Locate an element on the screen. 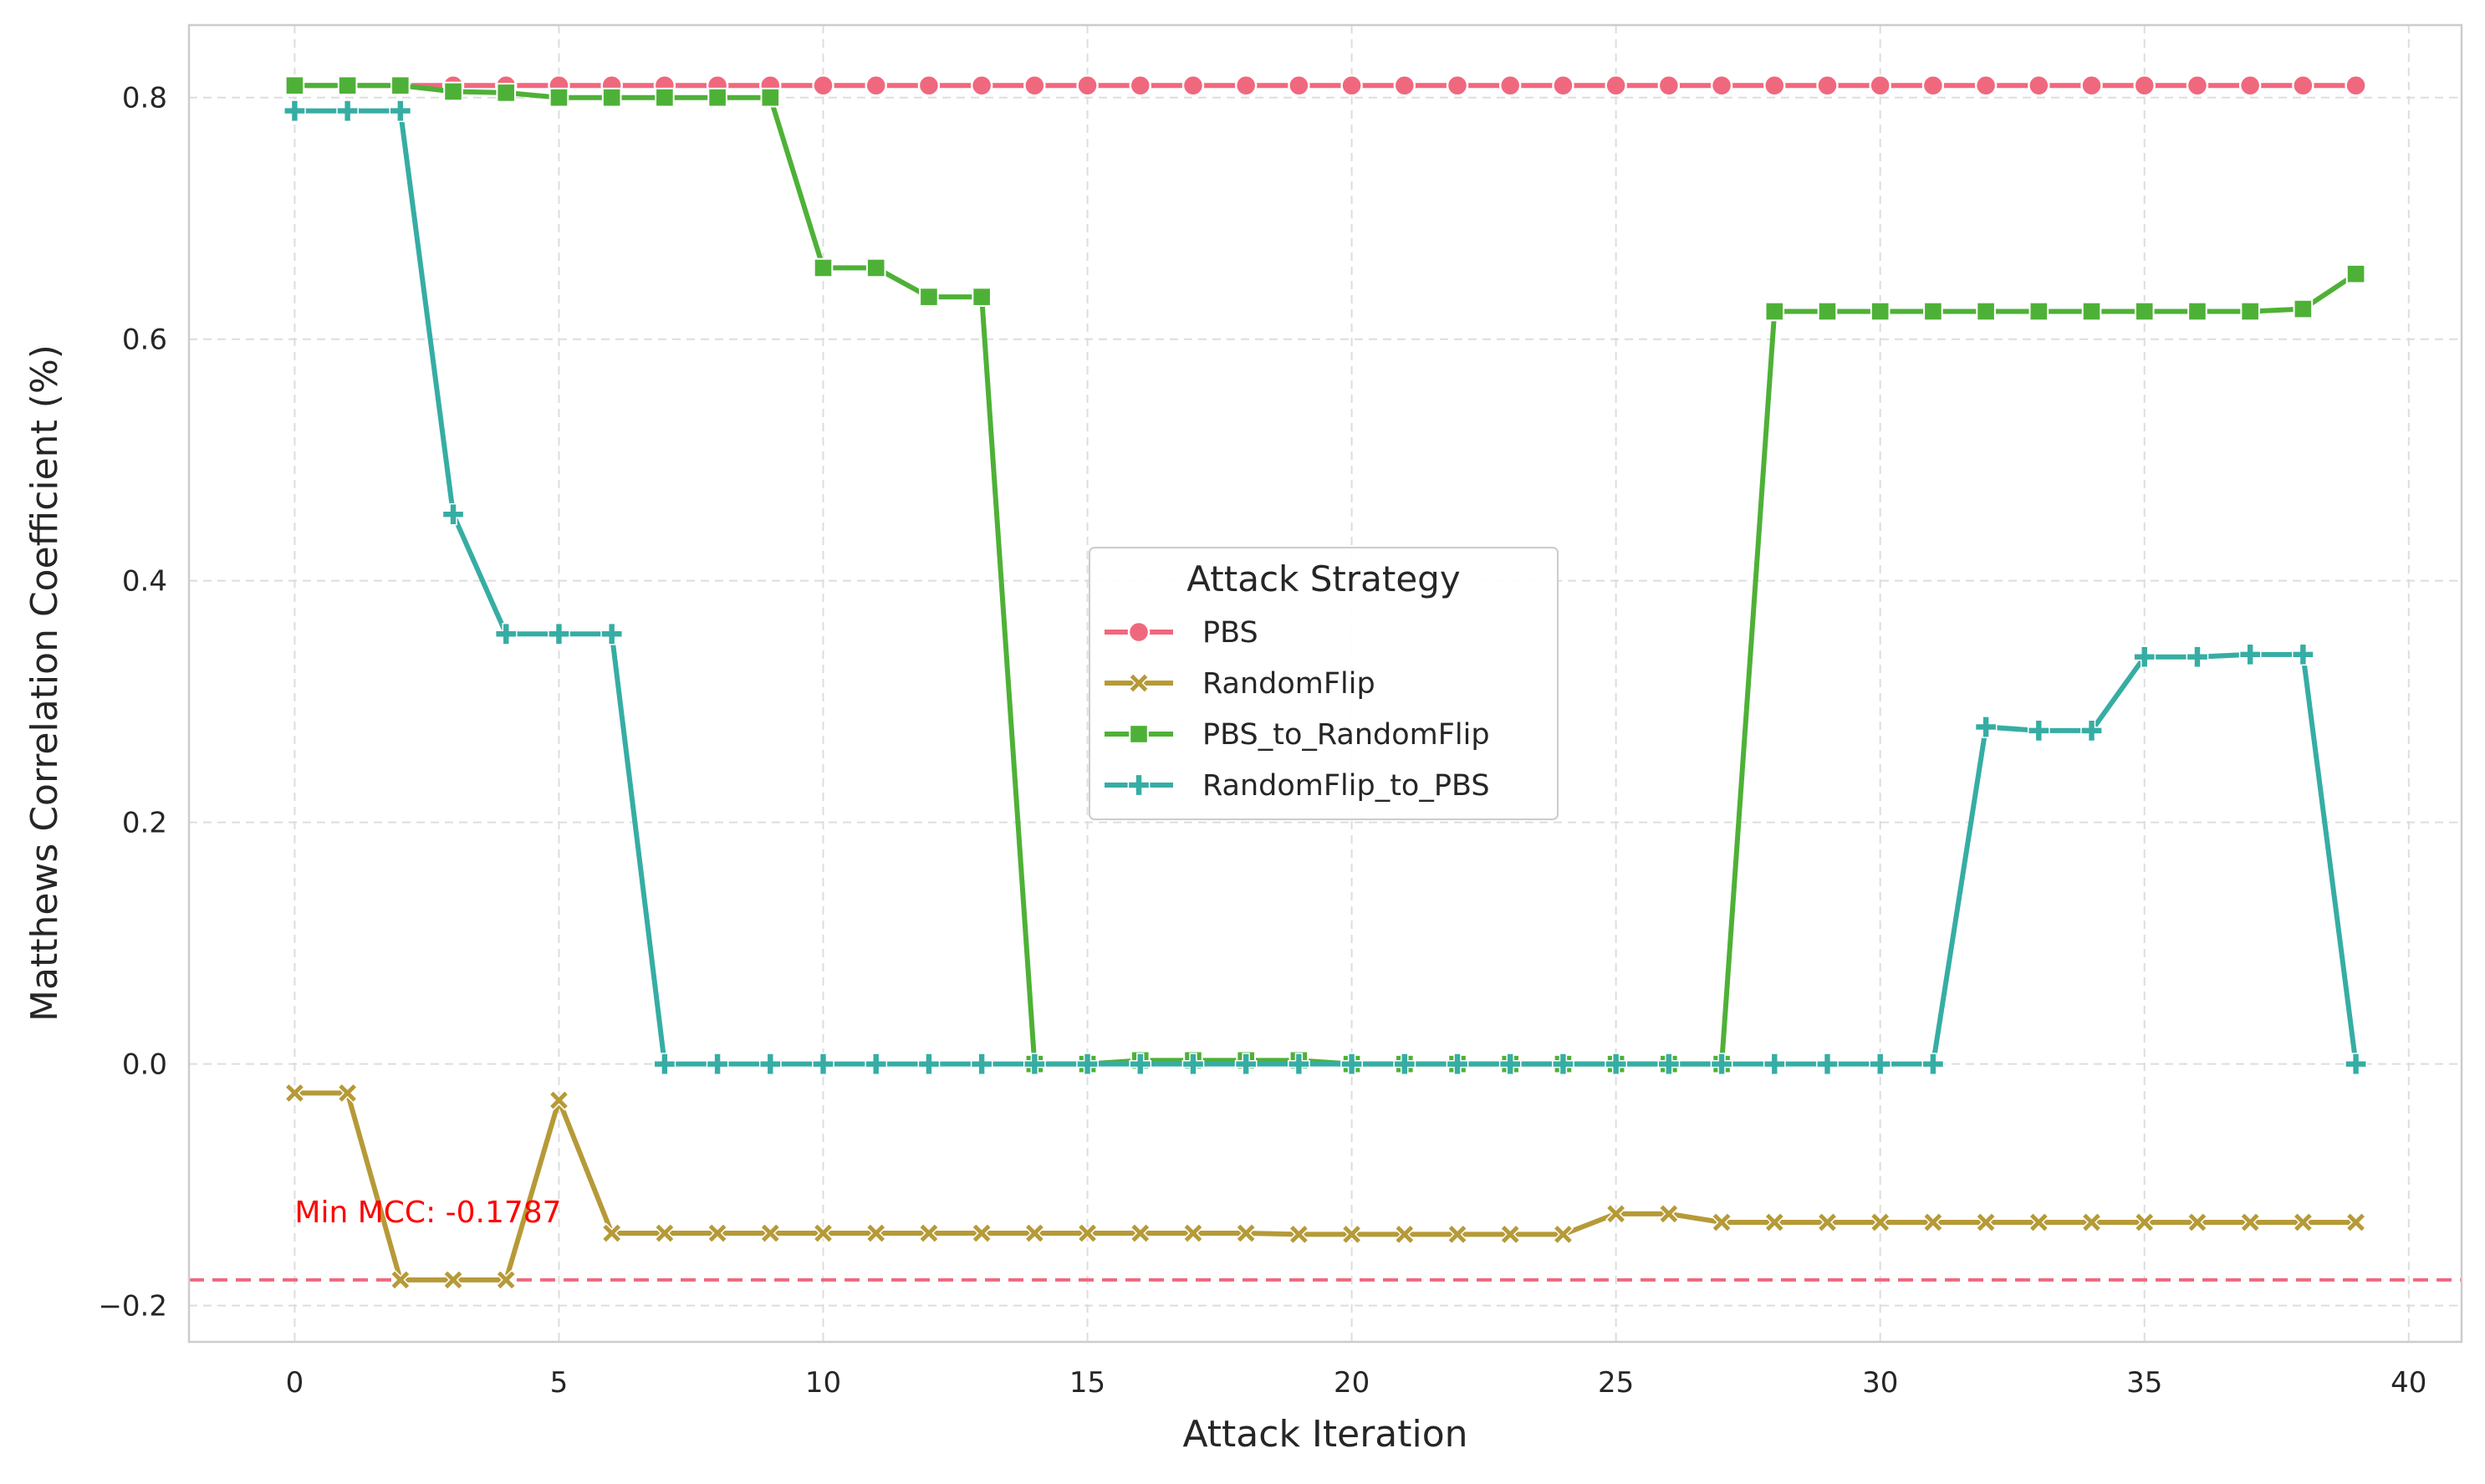  legend-item-pbs-to-randomflip: PBS_to_RandomFlip is located at coordinates (1297, 735).